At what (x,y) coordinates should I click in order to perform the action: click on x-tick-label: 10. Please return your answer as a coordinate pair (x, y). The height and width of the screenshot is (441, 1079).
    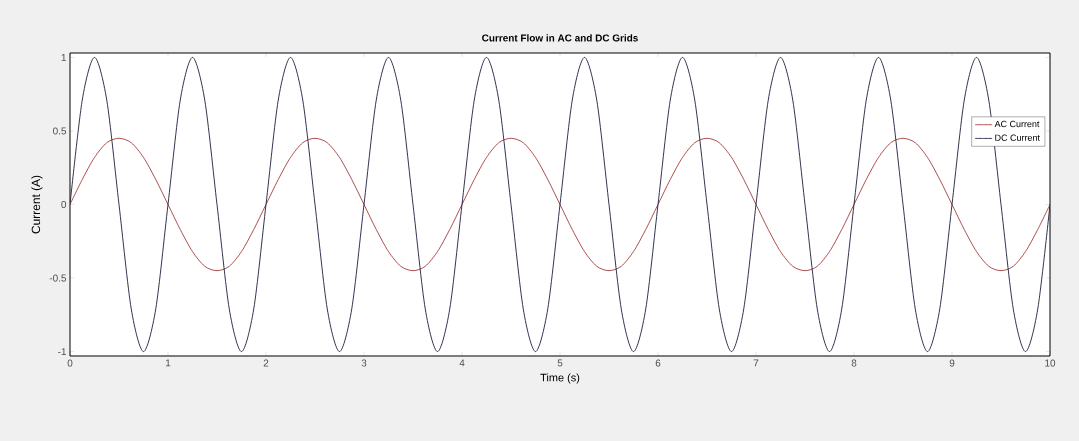
    Looking at the image, I should click on (1050, 363).